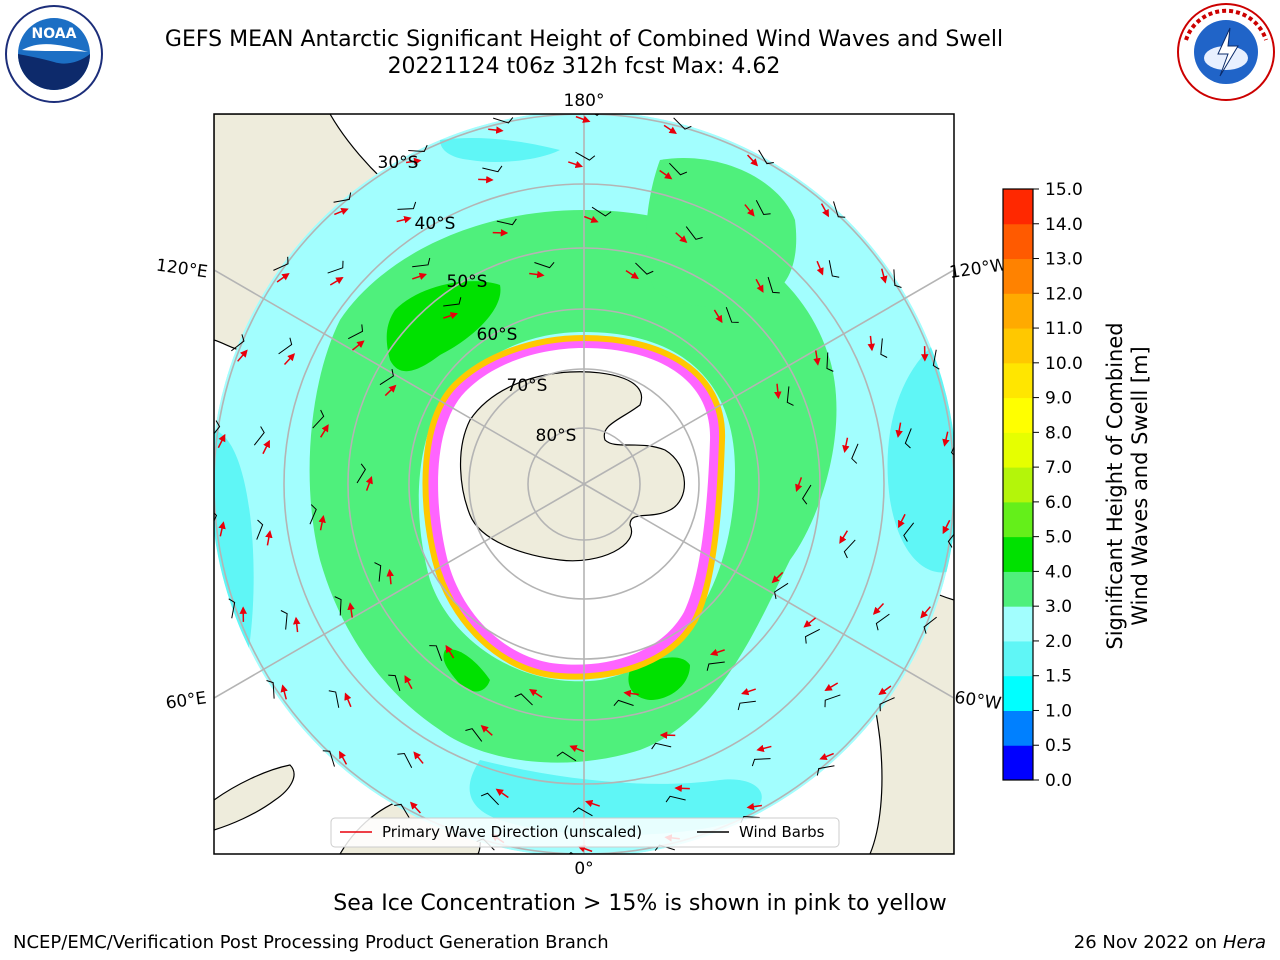 The width and height of the screenshot is (1280, 960). I want to click on lat-label-80s: 80°S, so click(556, 436).